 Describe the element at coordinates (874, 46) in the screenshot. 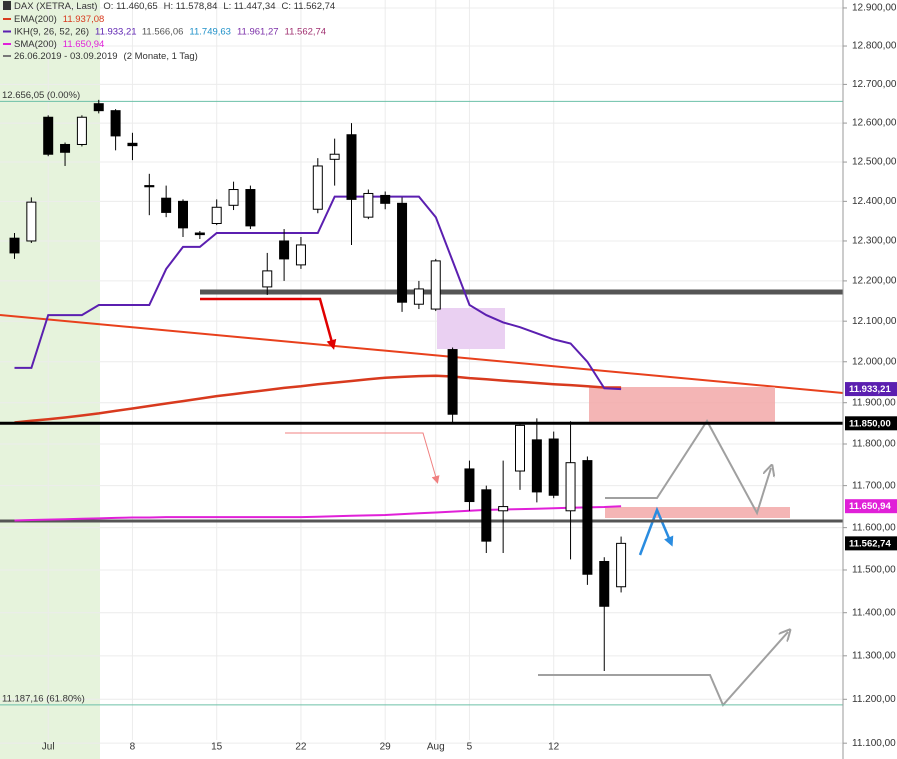

I see `y-tick-label: 12.800,00` at that location.